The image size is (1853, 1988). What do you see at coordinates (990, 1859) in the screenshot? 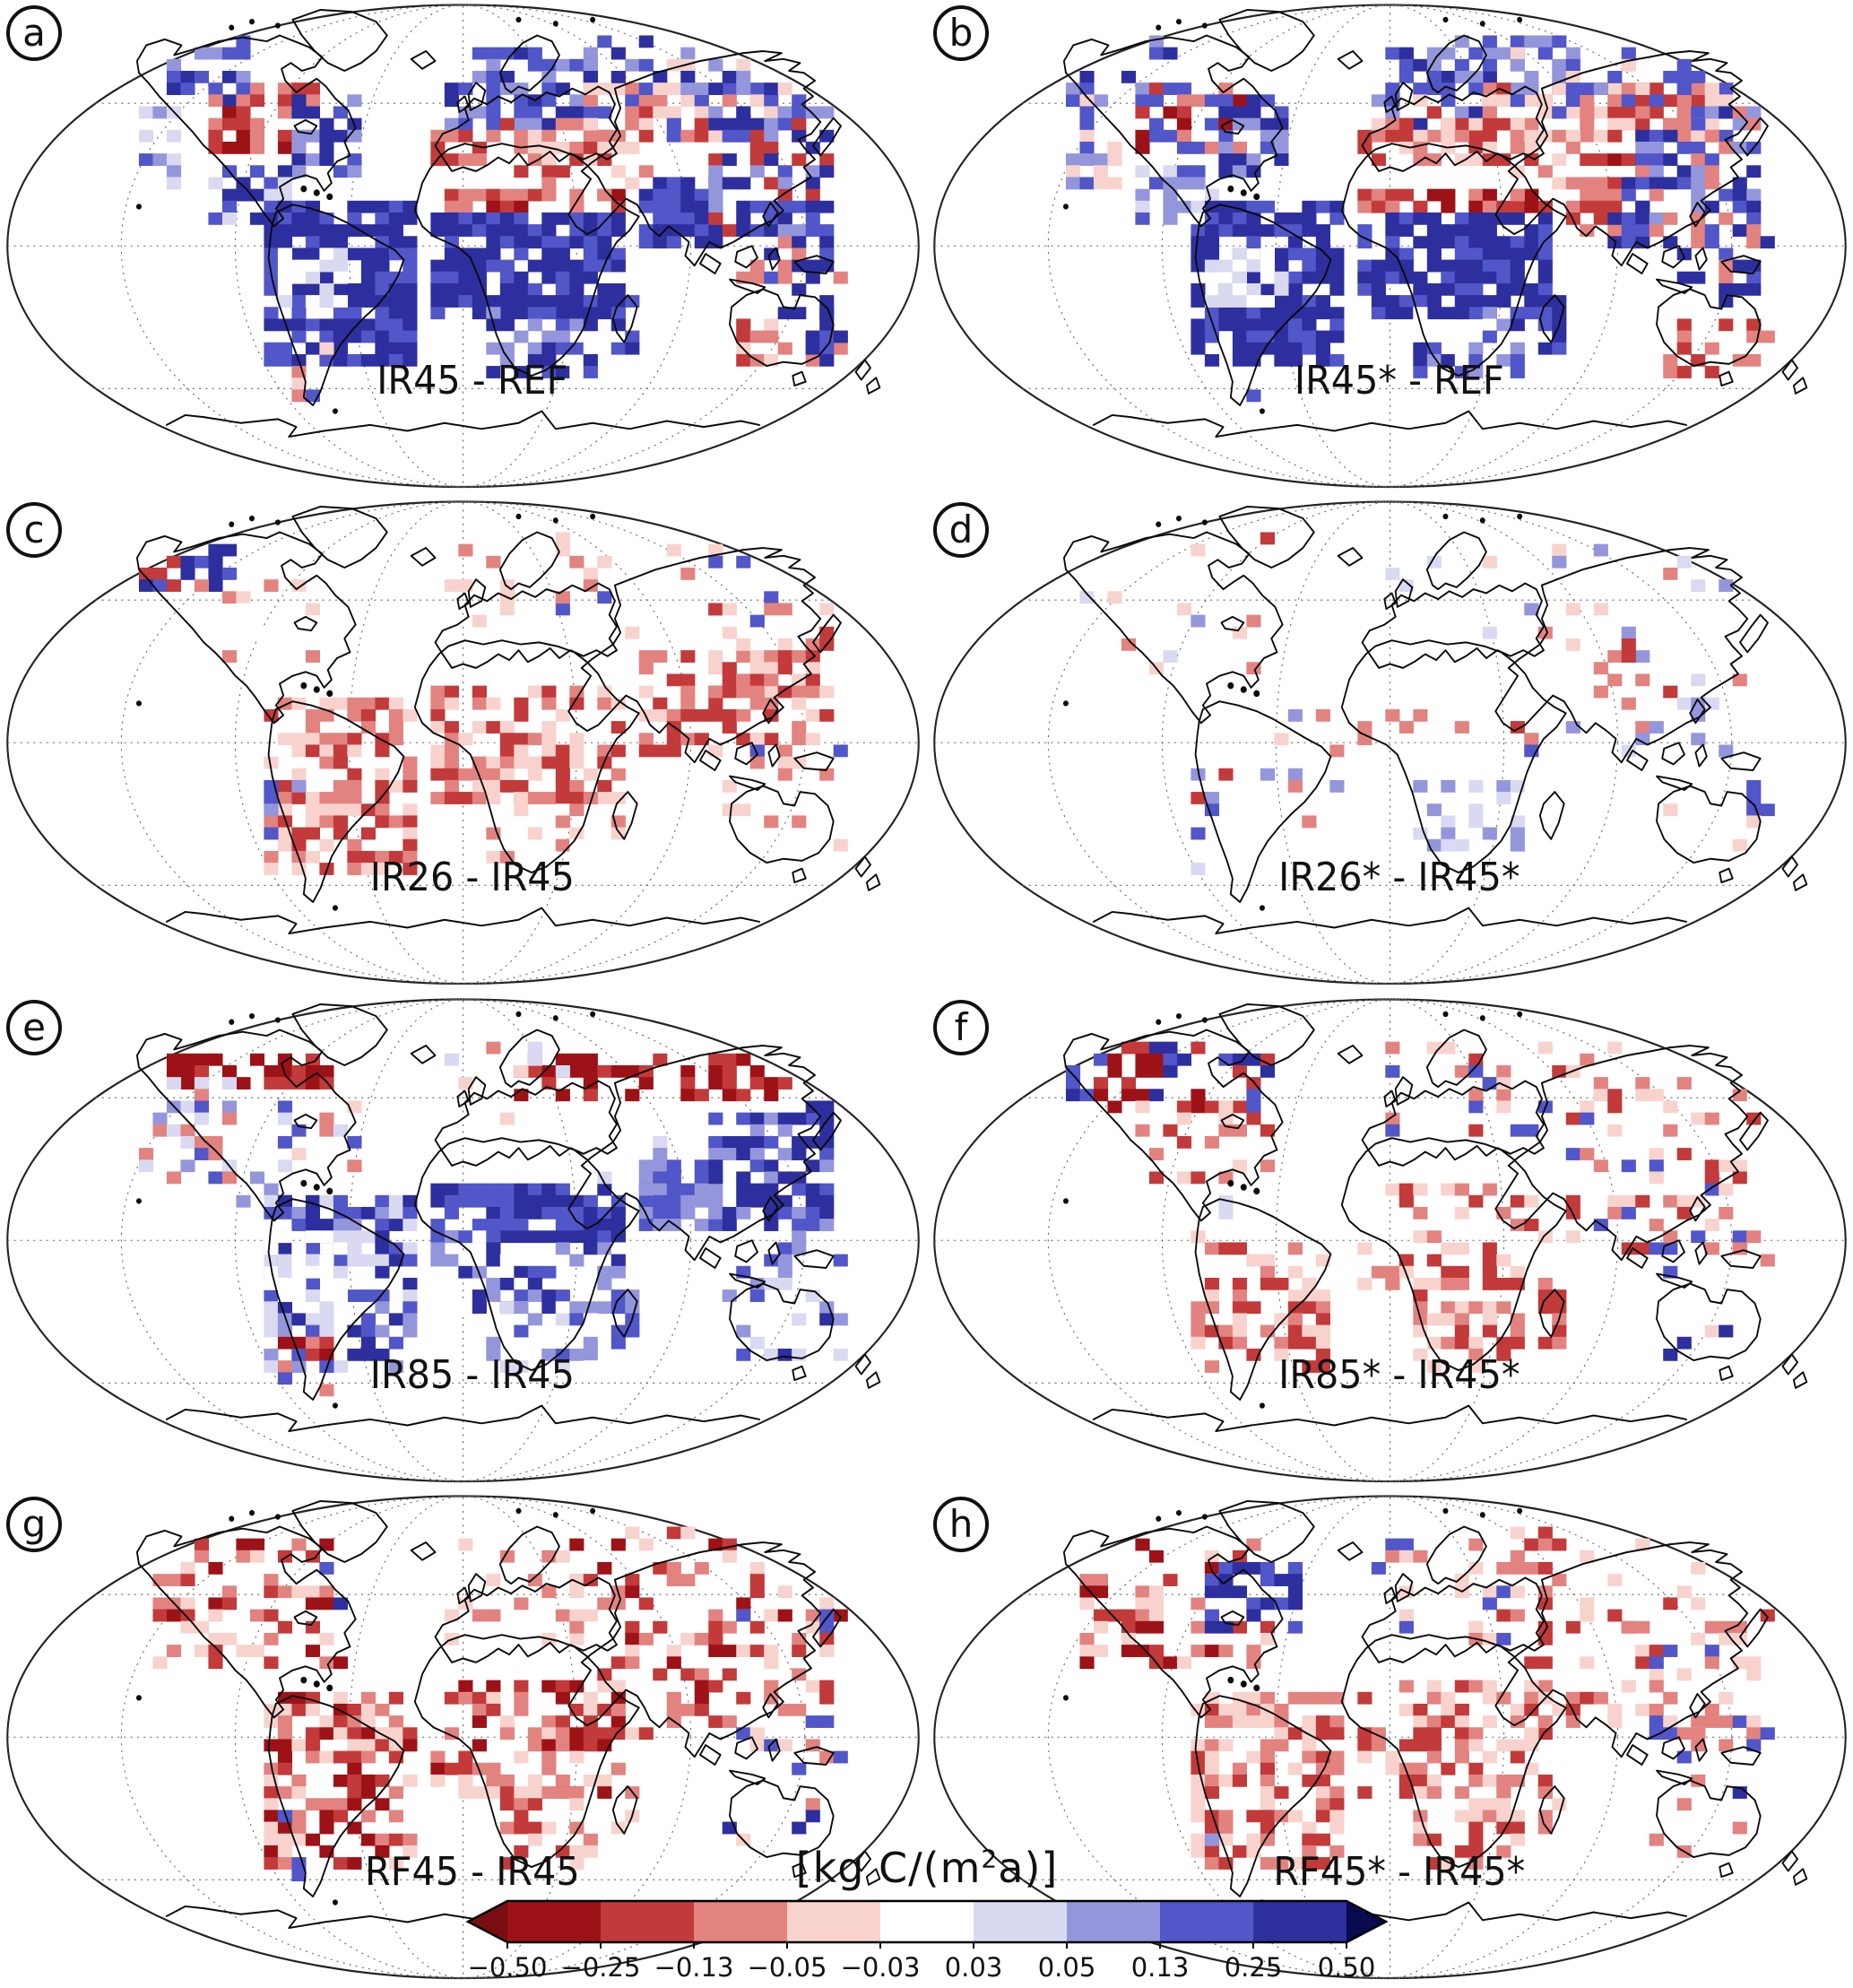
I see `colorbar-title-exponent: 2` at bounding box center [990, 1859].